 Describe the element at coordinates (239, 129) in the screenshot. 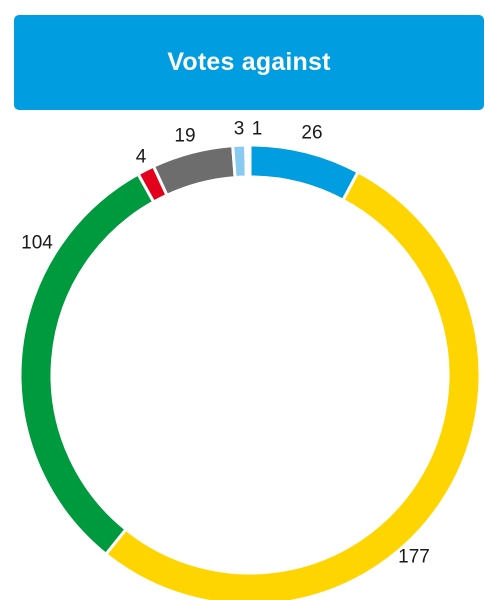

I see `slice-value-label: 3` at that location.